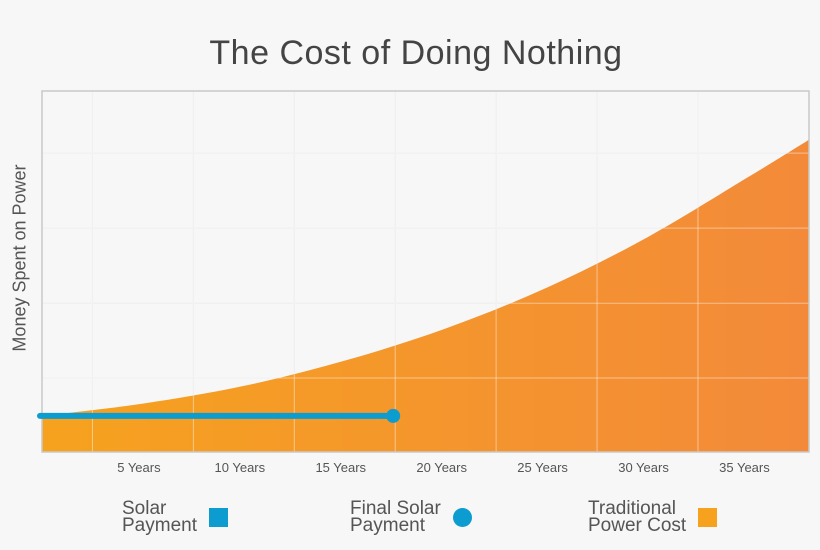  Describe the element at coordinates (643, 467) in the screenshot. I see `x-tick-label: 30 Years` at that location.